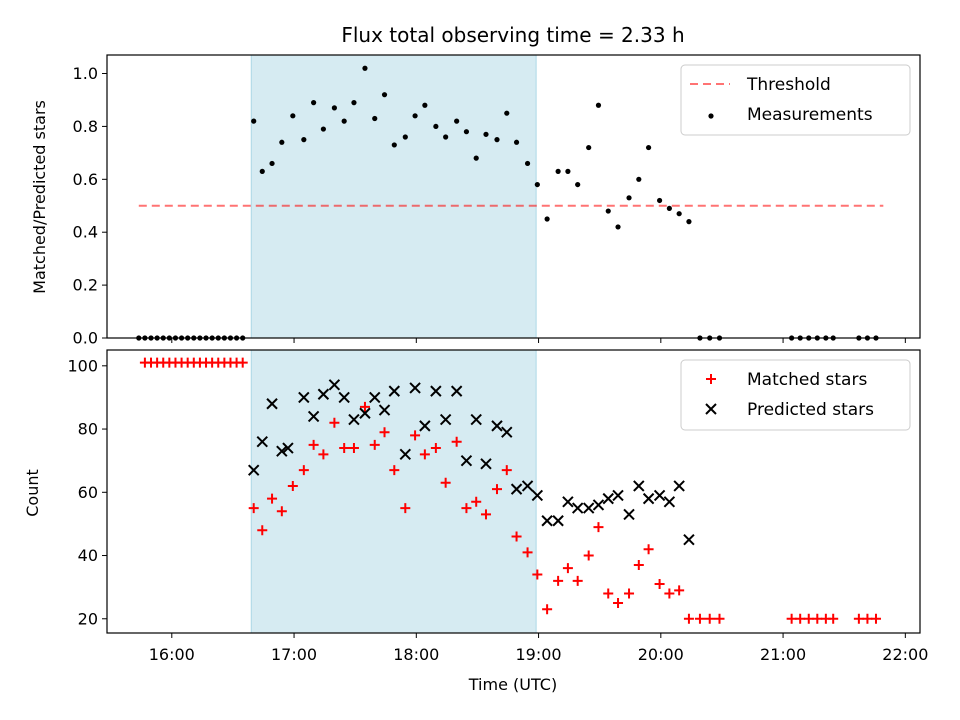  Describe the element at coordinates (795, 395) in the screenshot. I see `bottom-legend-box` at that location.